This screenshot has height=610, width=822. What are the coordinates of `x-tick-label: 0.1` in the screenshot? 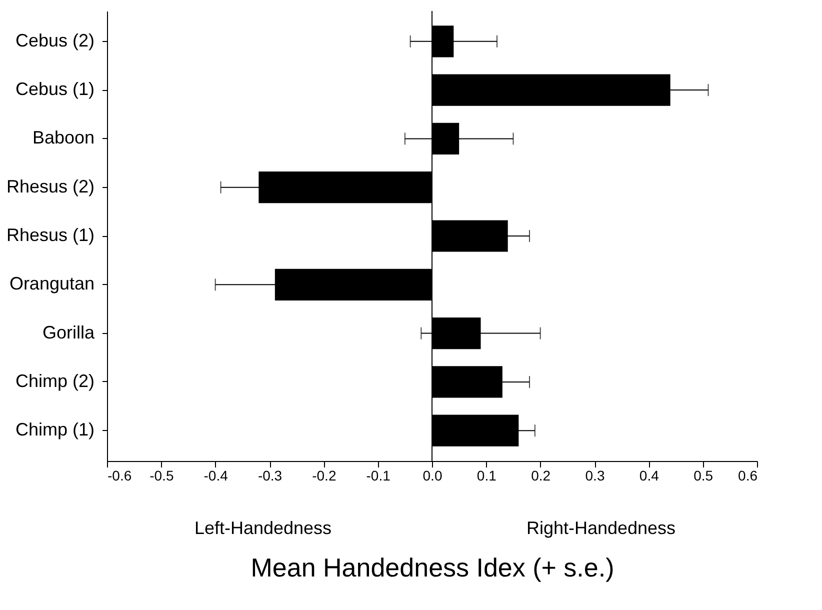 It's located at (486, 476).